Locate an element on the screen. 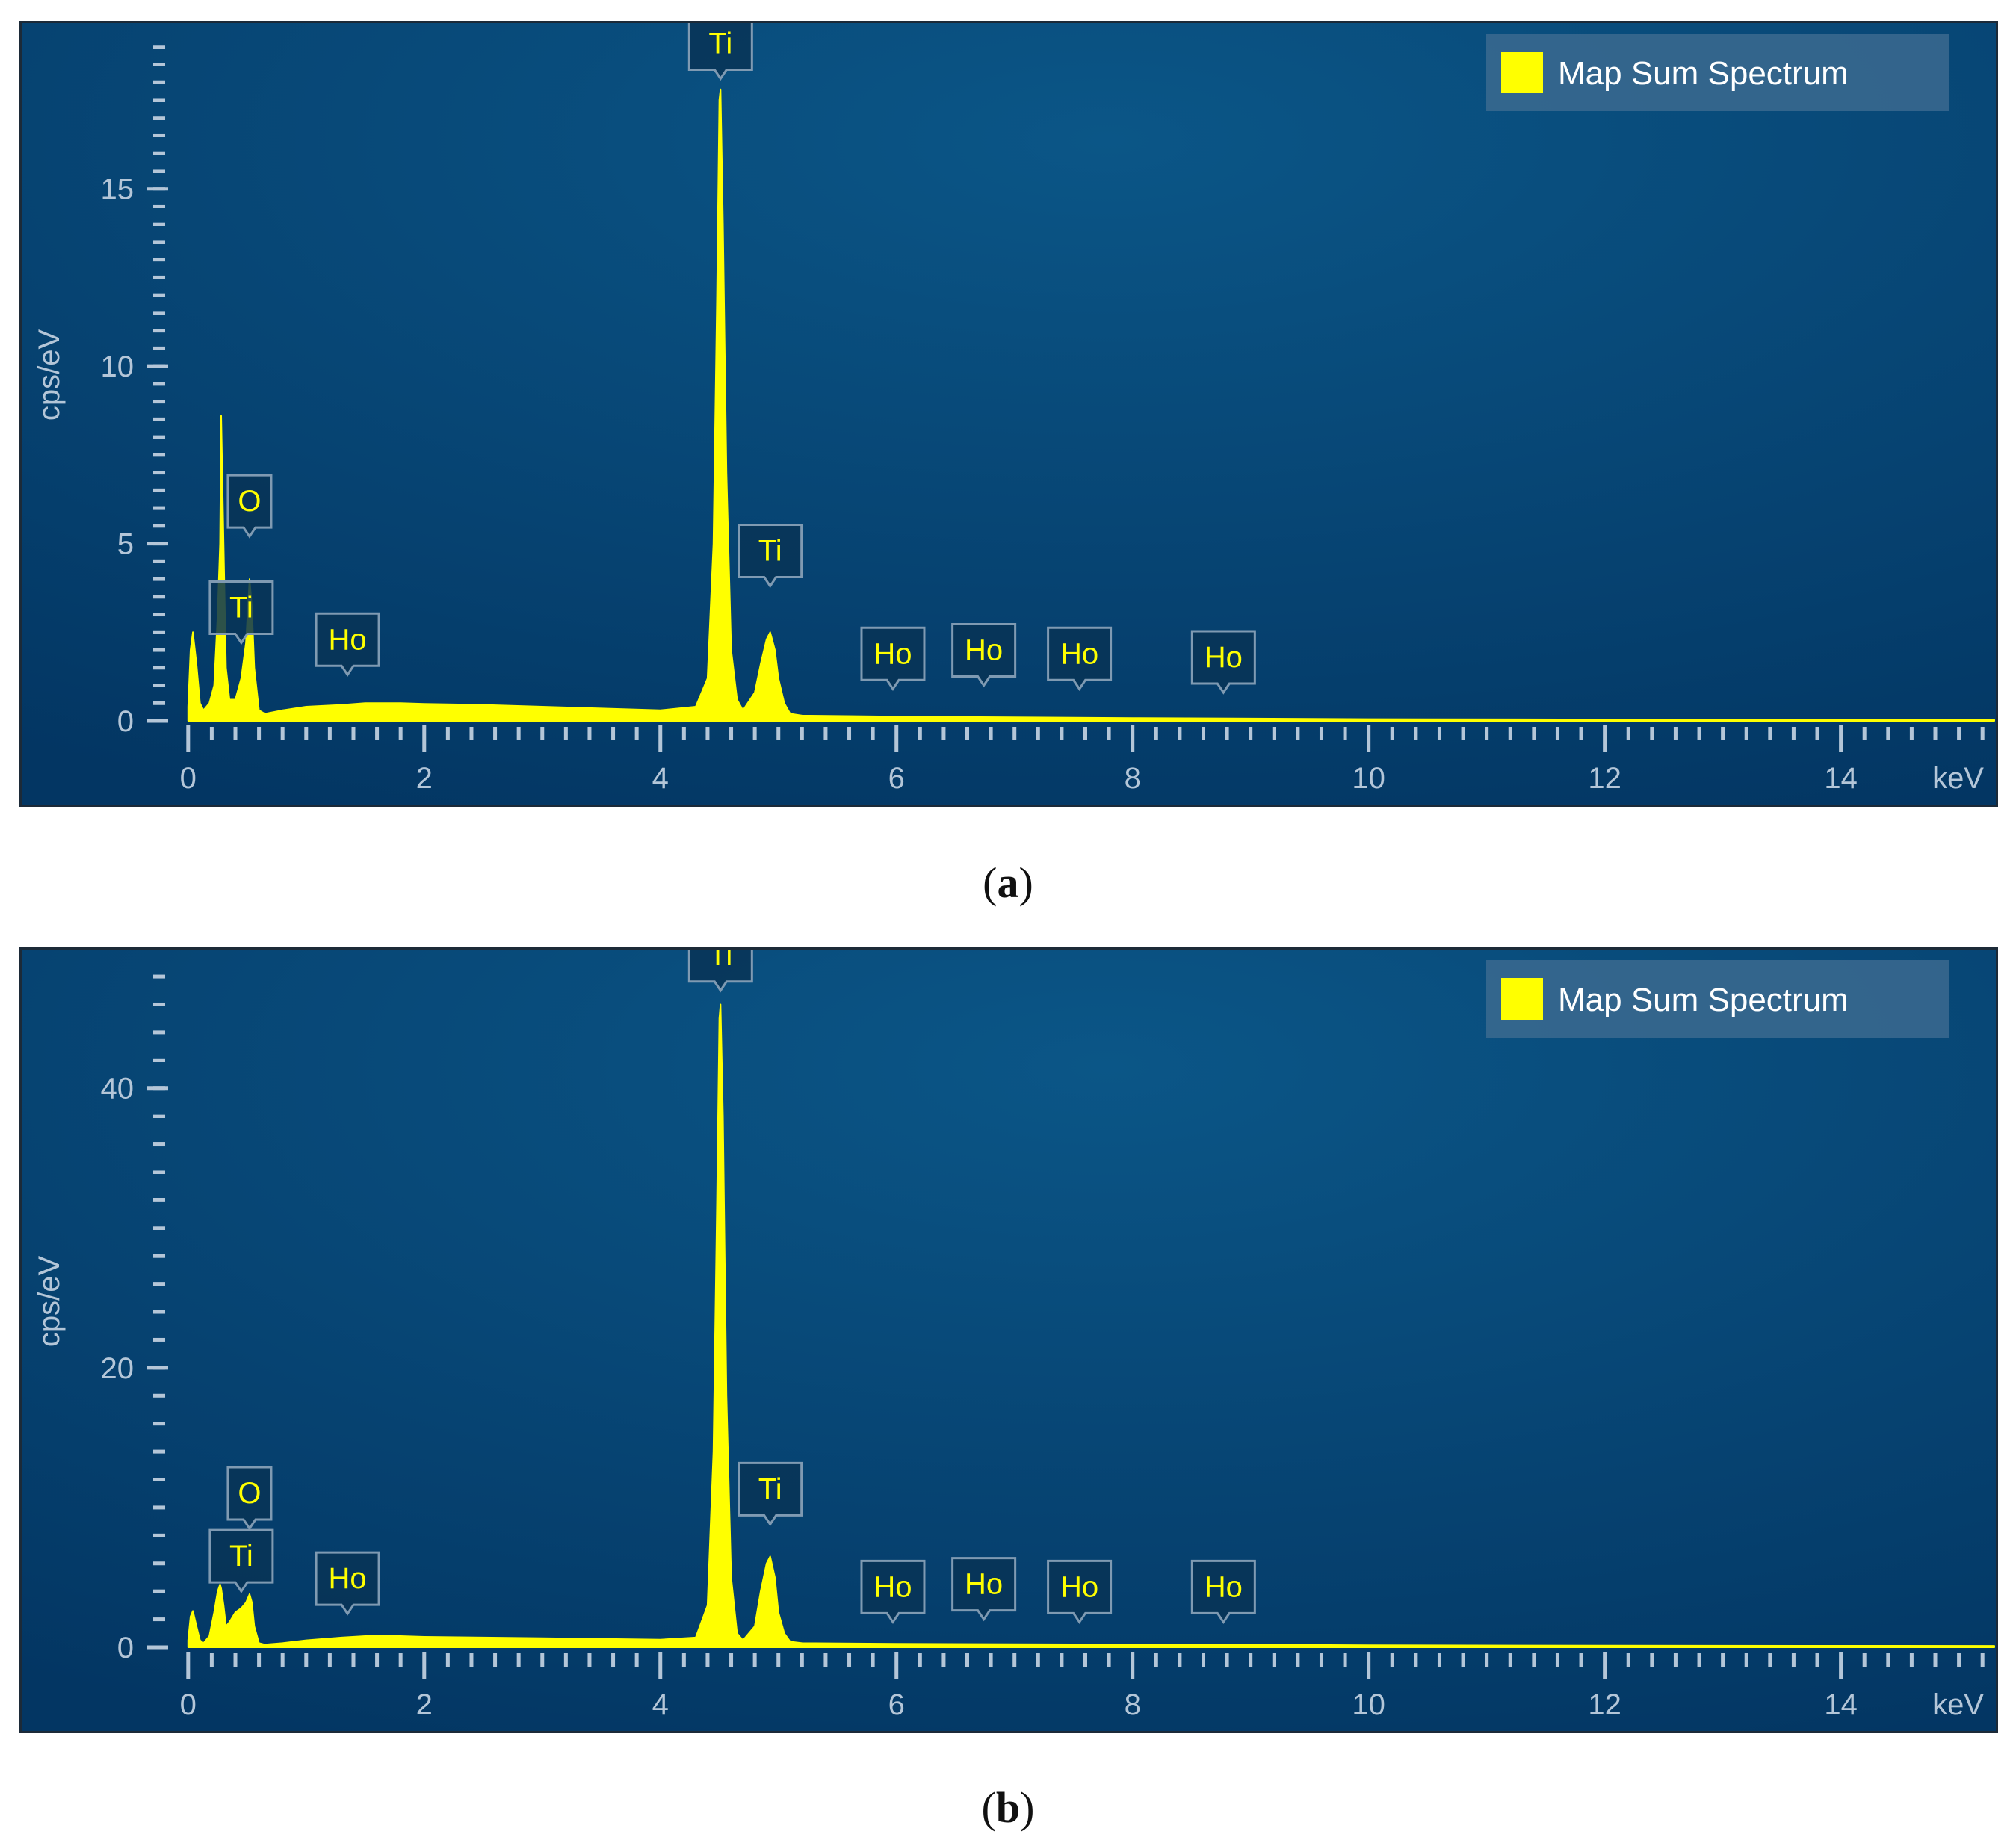  caption-b: (b) is located at coordinates (1008, 1807).